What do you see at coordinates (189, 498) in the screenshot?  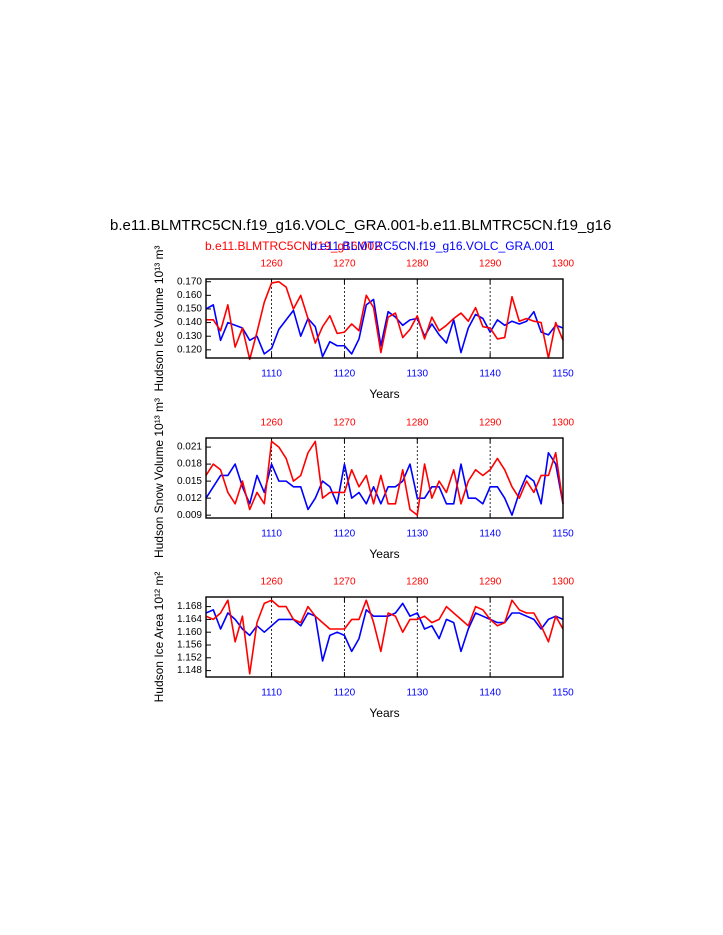 I see `y-tick-label: 0.012` at bounding box center [189, 498].